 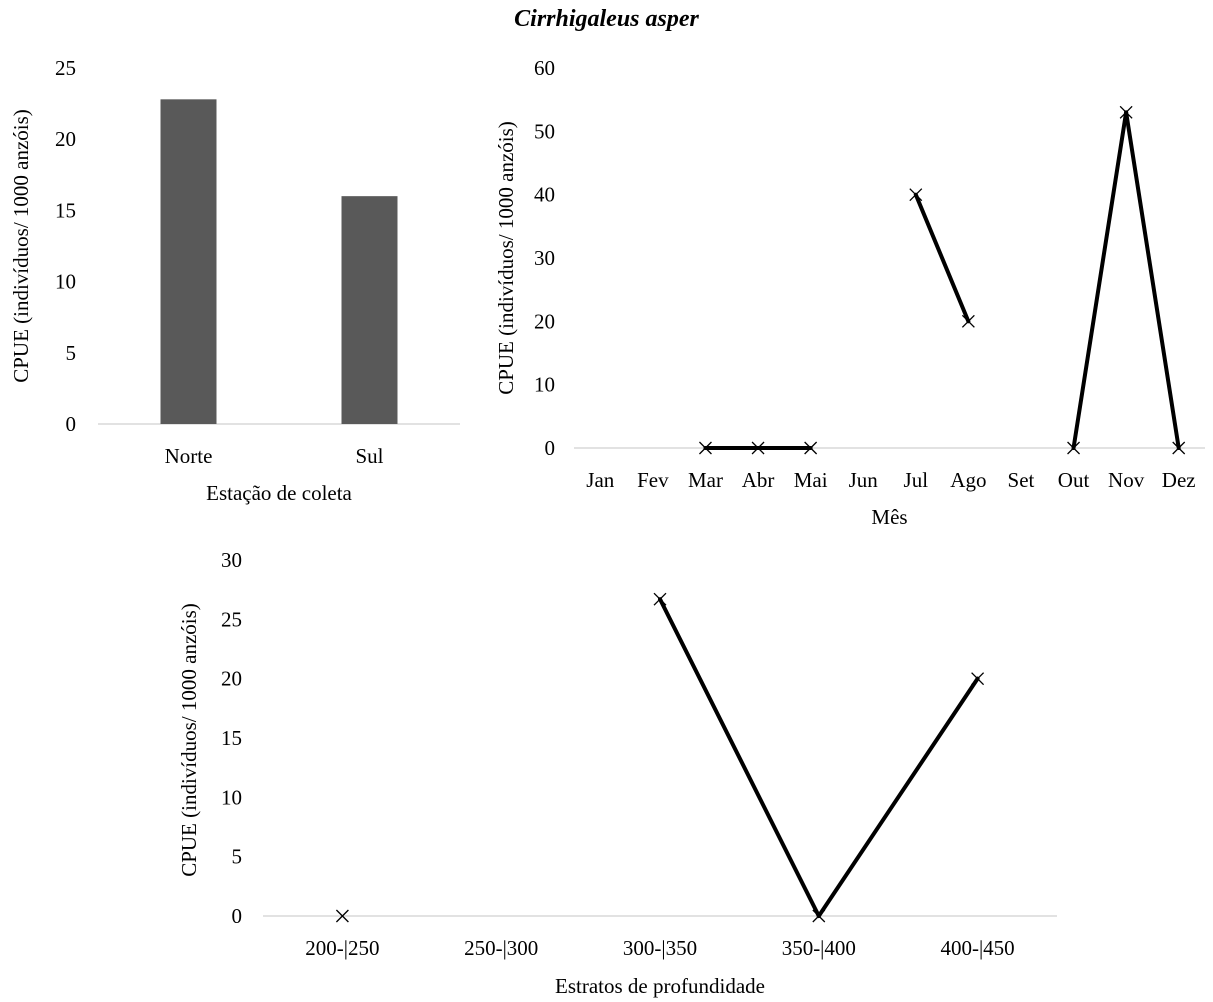 What do you see at coordinates (342, 948) in the screenshot?
I see `x-tick-label: 200-|250` at bounding box center [342, 948].